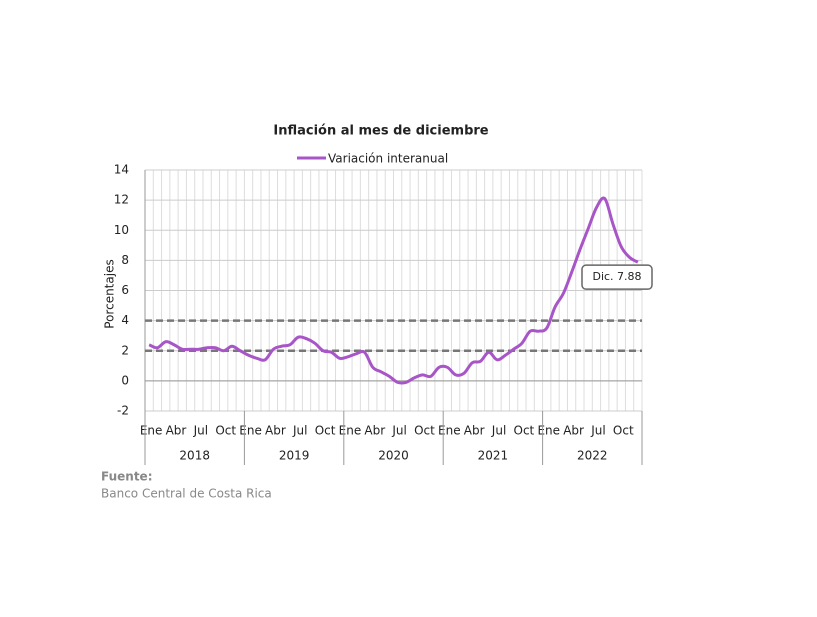 The image size is (817, 617). Describe the element at coordinates (121, 200) in the screenshot. I see `y-tick-label: 12` at that location.